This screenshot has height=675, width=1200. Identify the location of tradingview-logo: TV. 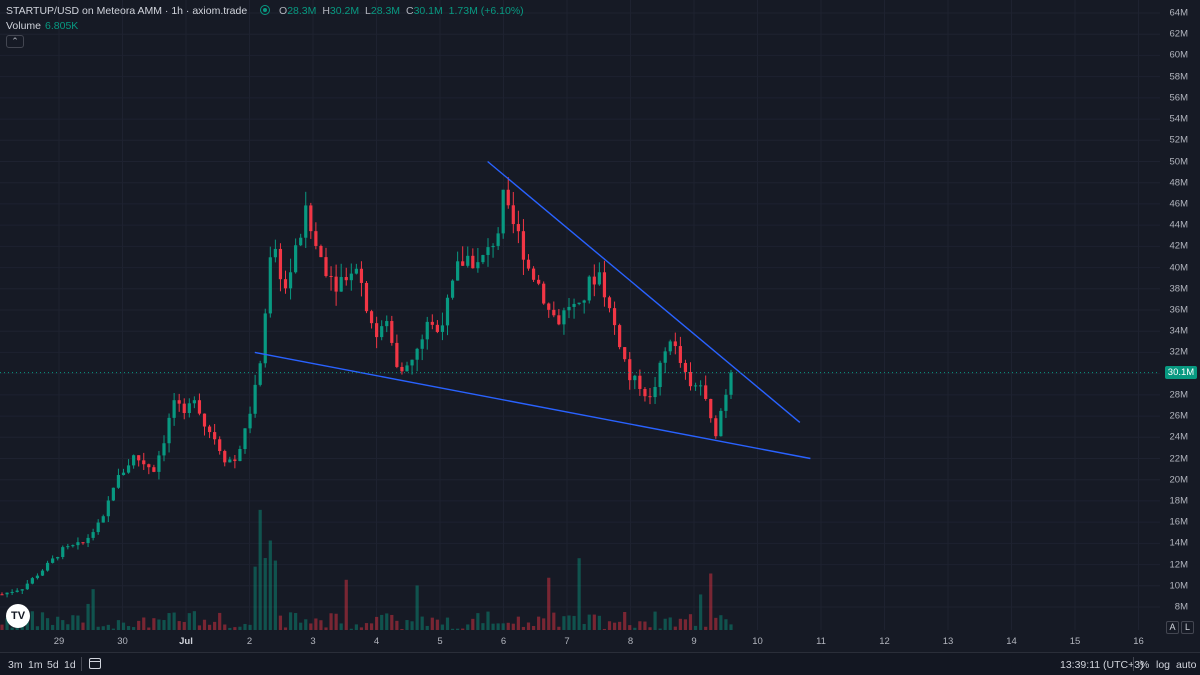
(18, 616).